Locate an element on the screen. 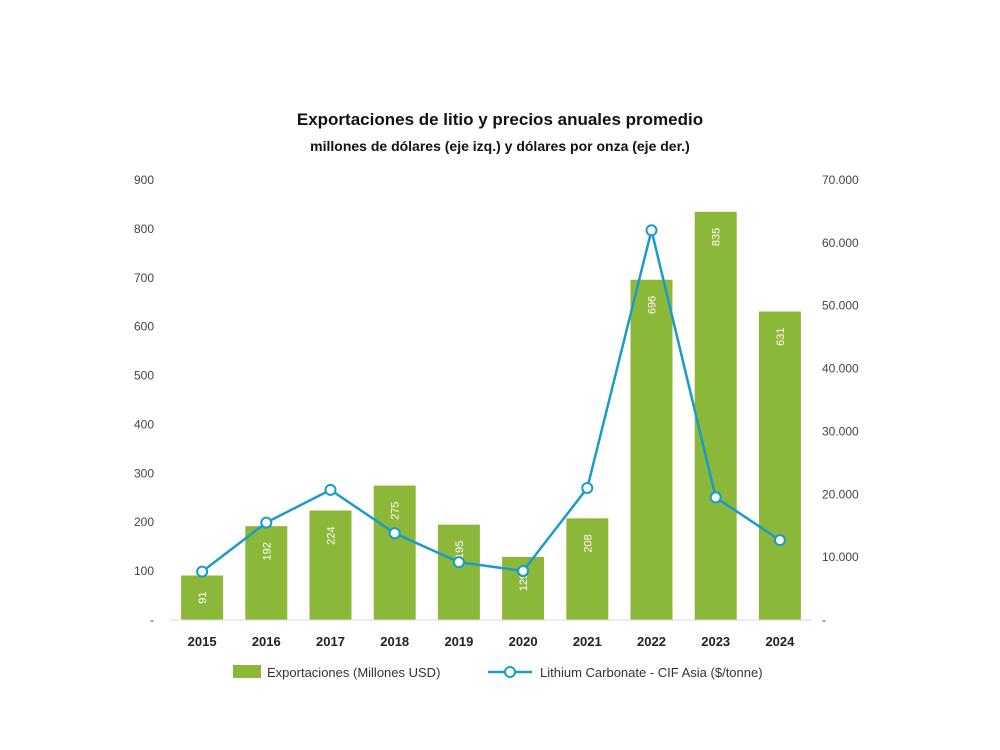  x-axis-tick: 2021 is located at coordinates (587, 641).